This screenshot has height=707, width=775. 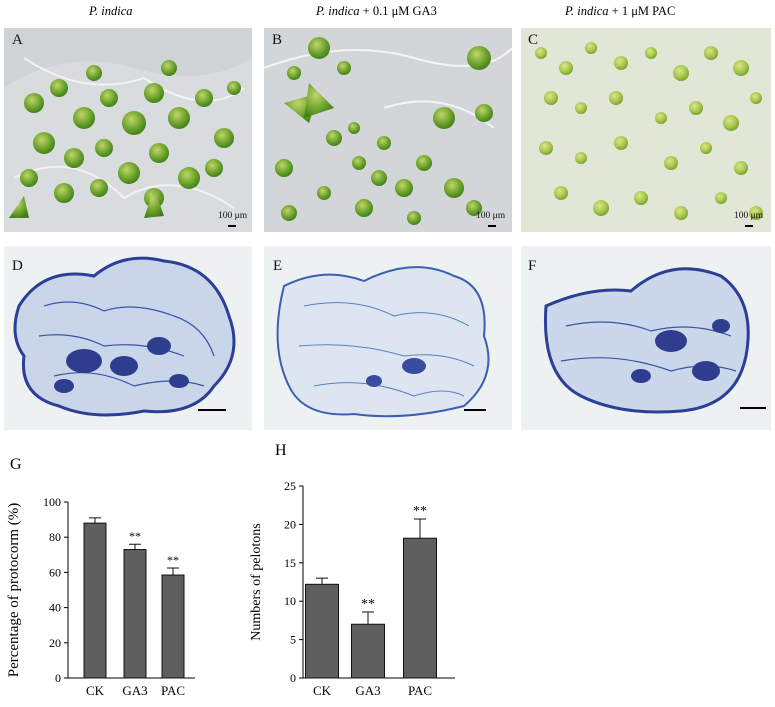 What do you see at coordinates (17, 266) in the screenshot?
I see `panel-label-d: D` at bounding box center [17, 266].